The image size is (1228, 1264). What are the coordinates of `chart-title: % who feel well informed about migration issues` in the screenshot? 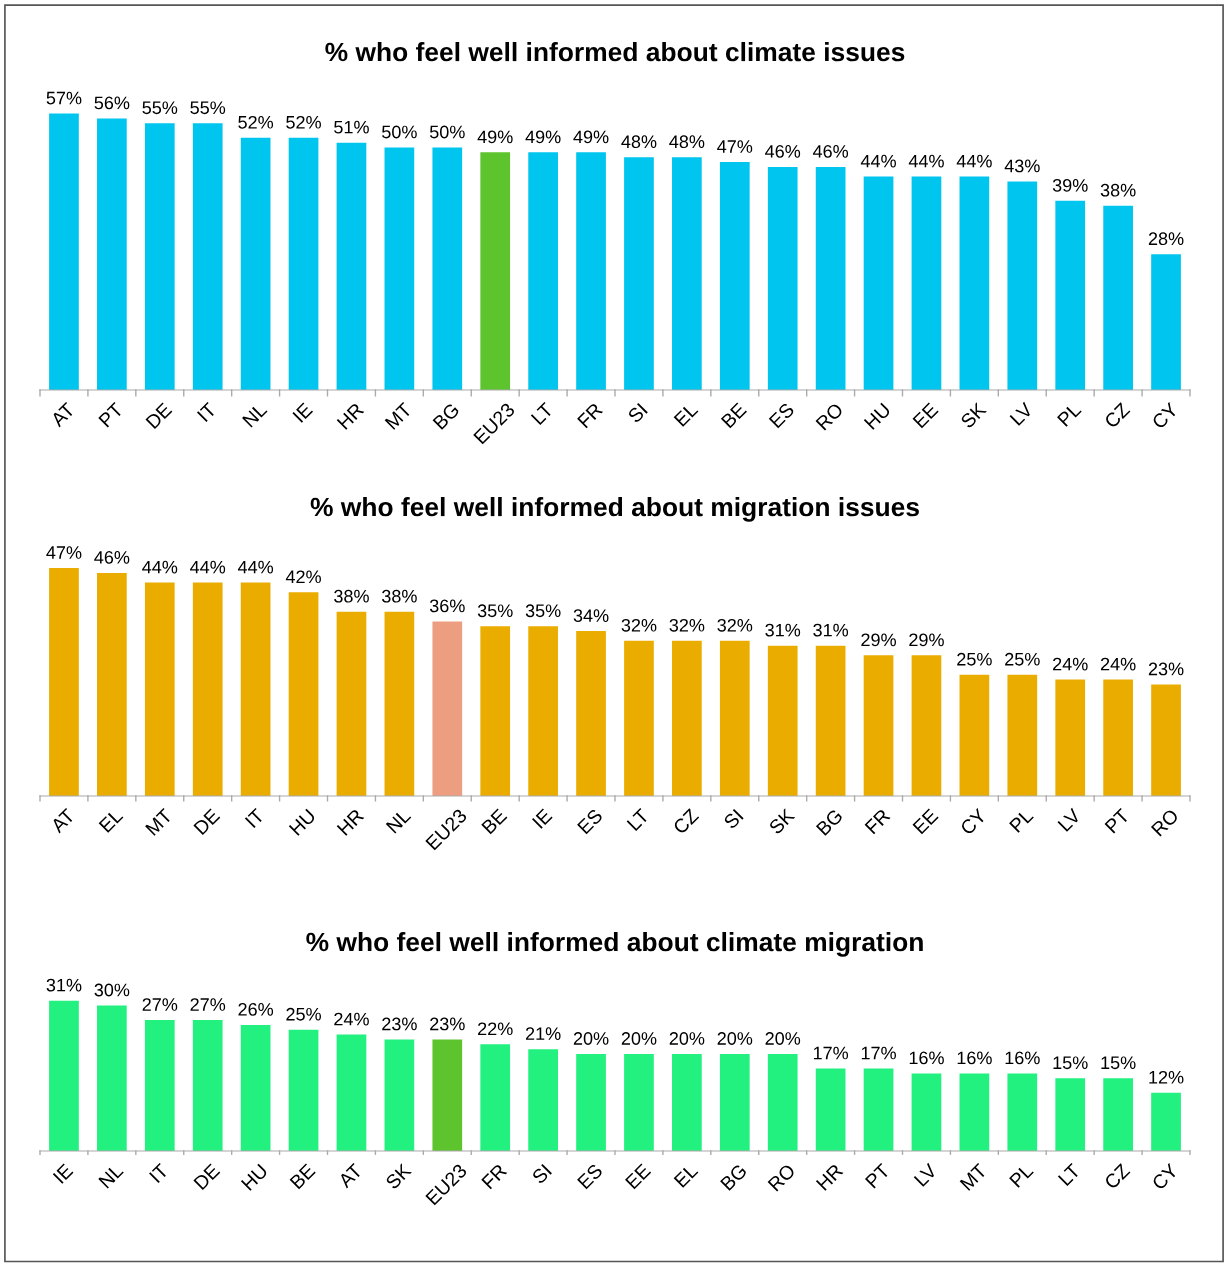 It's located at (614, 509).